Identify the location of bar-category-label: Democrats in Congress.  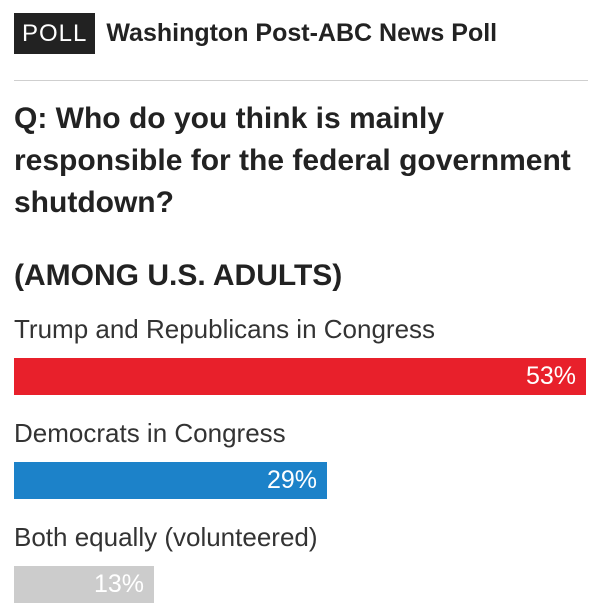
(150, 433).